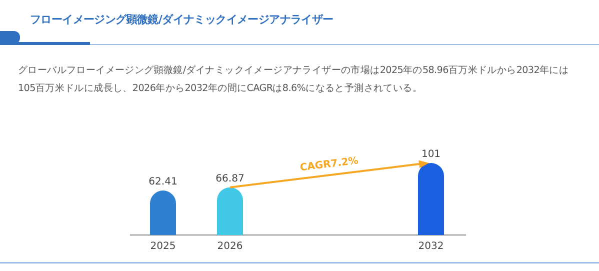 The height and width of the screenshot is (271, 599). I want to click on data-label: 101, so click(431, 154).